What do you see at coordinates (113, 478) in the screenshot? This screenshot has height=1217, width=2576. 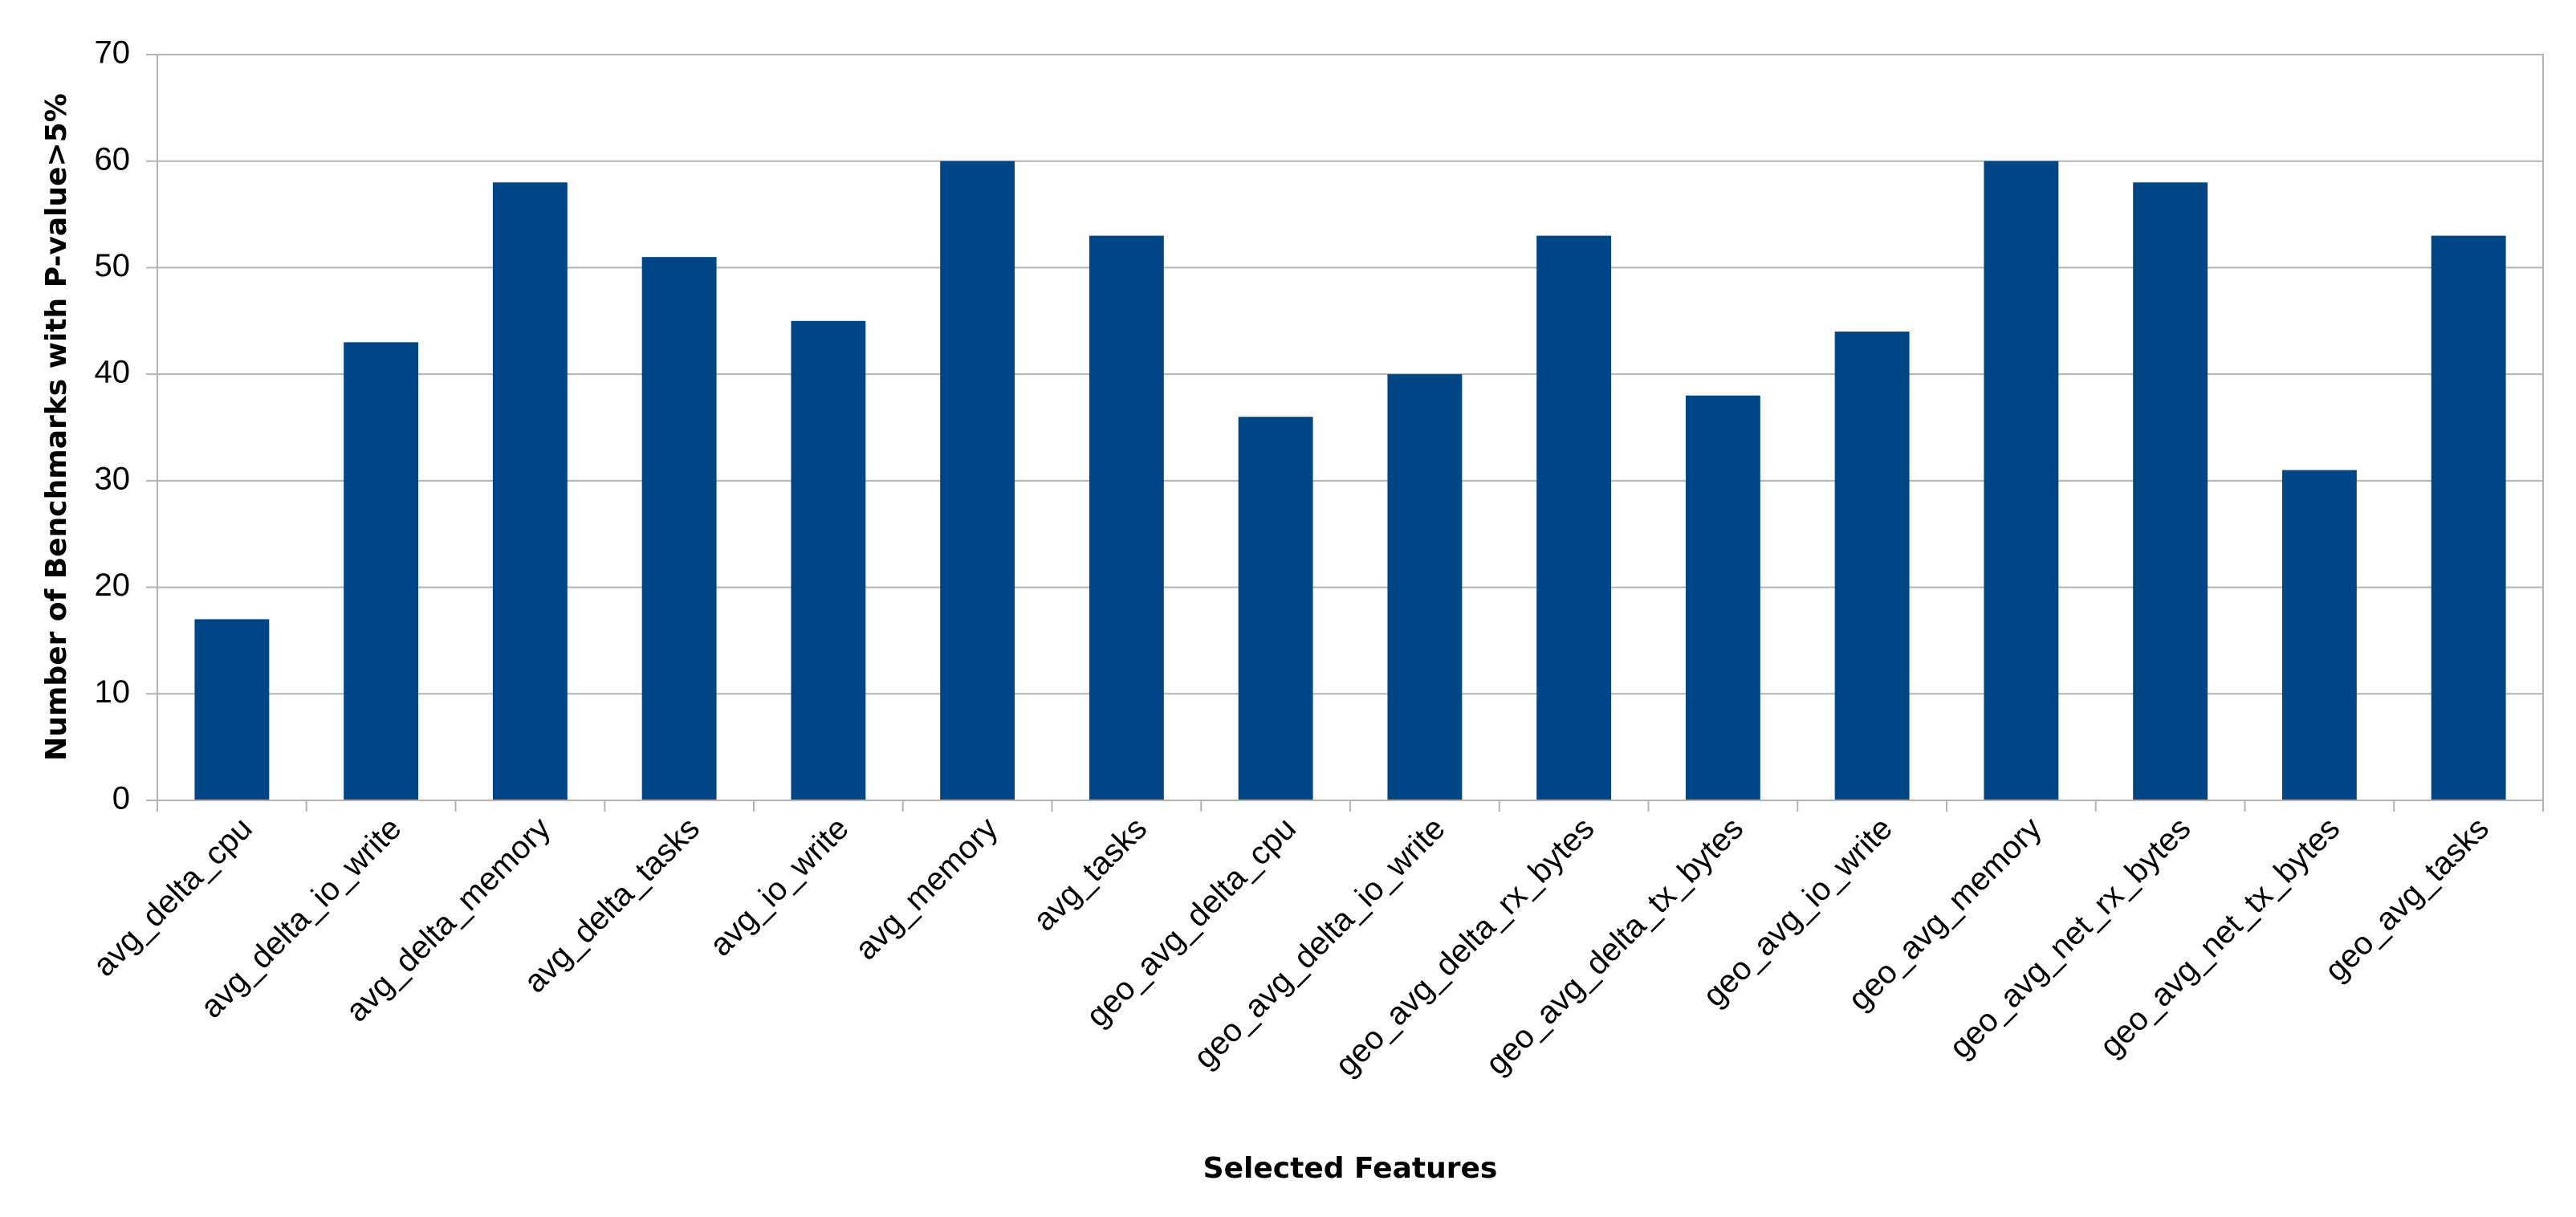 I see `y-tick-label: 30` at bounding box center [113, 478].